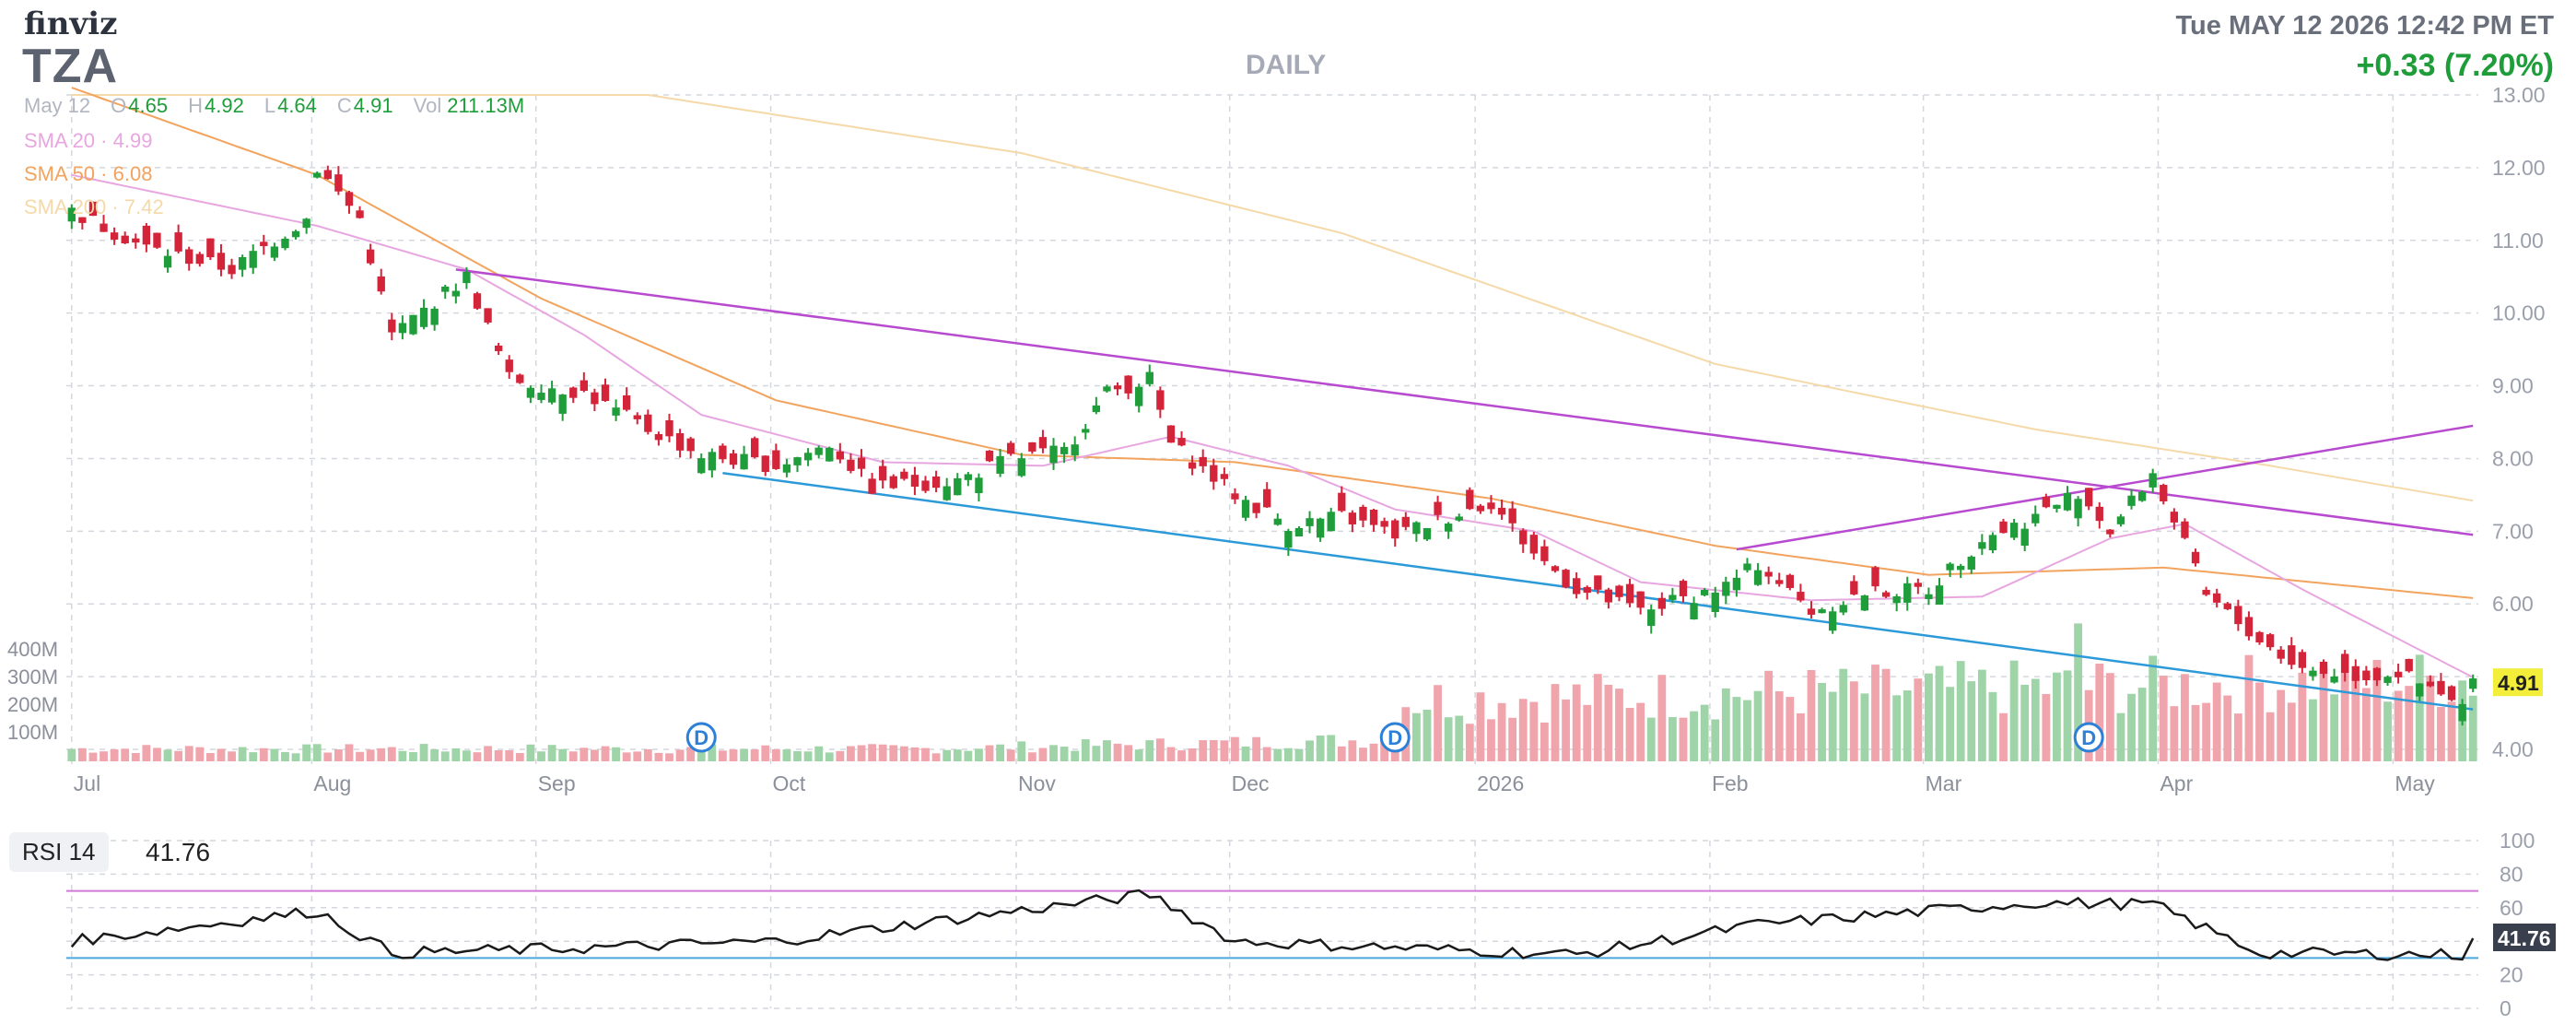 The width and height of the screenshot is (2576, 1036). What do you see at coordinates (88, 141) in the screenshot?
I see `sma20-legend: SMA 20 · 4.99` at bounding box center [88, 141].